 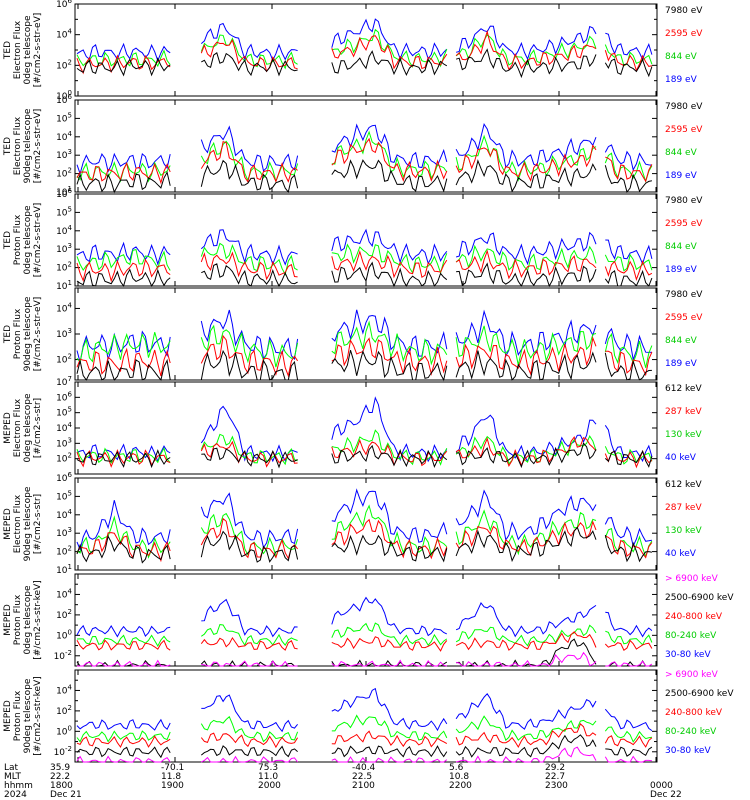 What do you see at coordinates (681, 554) in the screenshot?
I see `legend-entry: 40 keV` at bounding box center [681, 554].